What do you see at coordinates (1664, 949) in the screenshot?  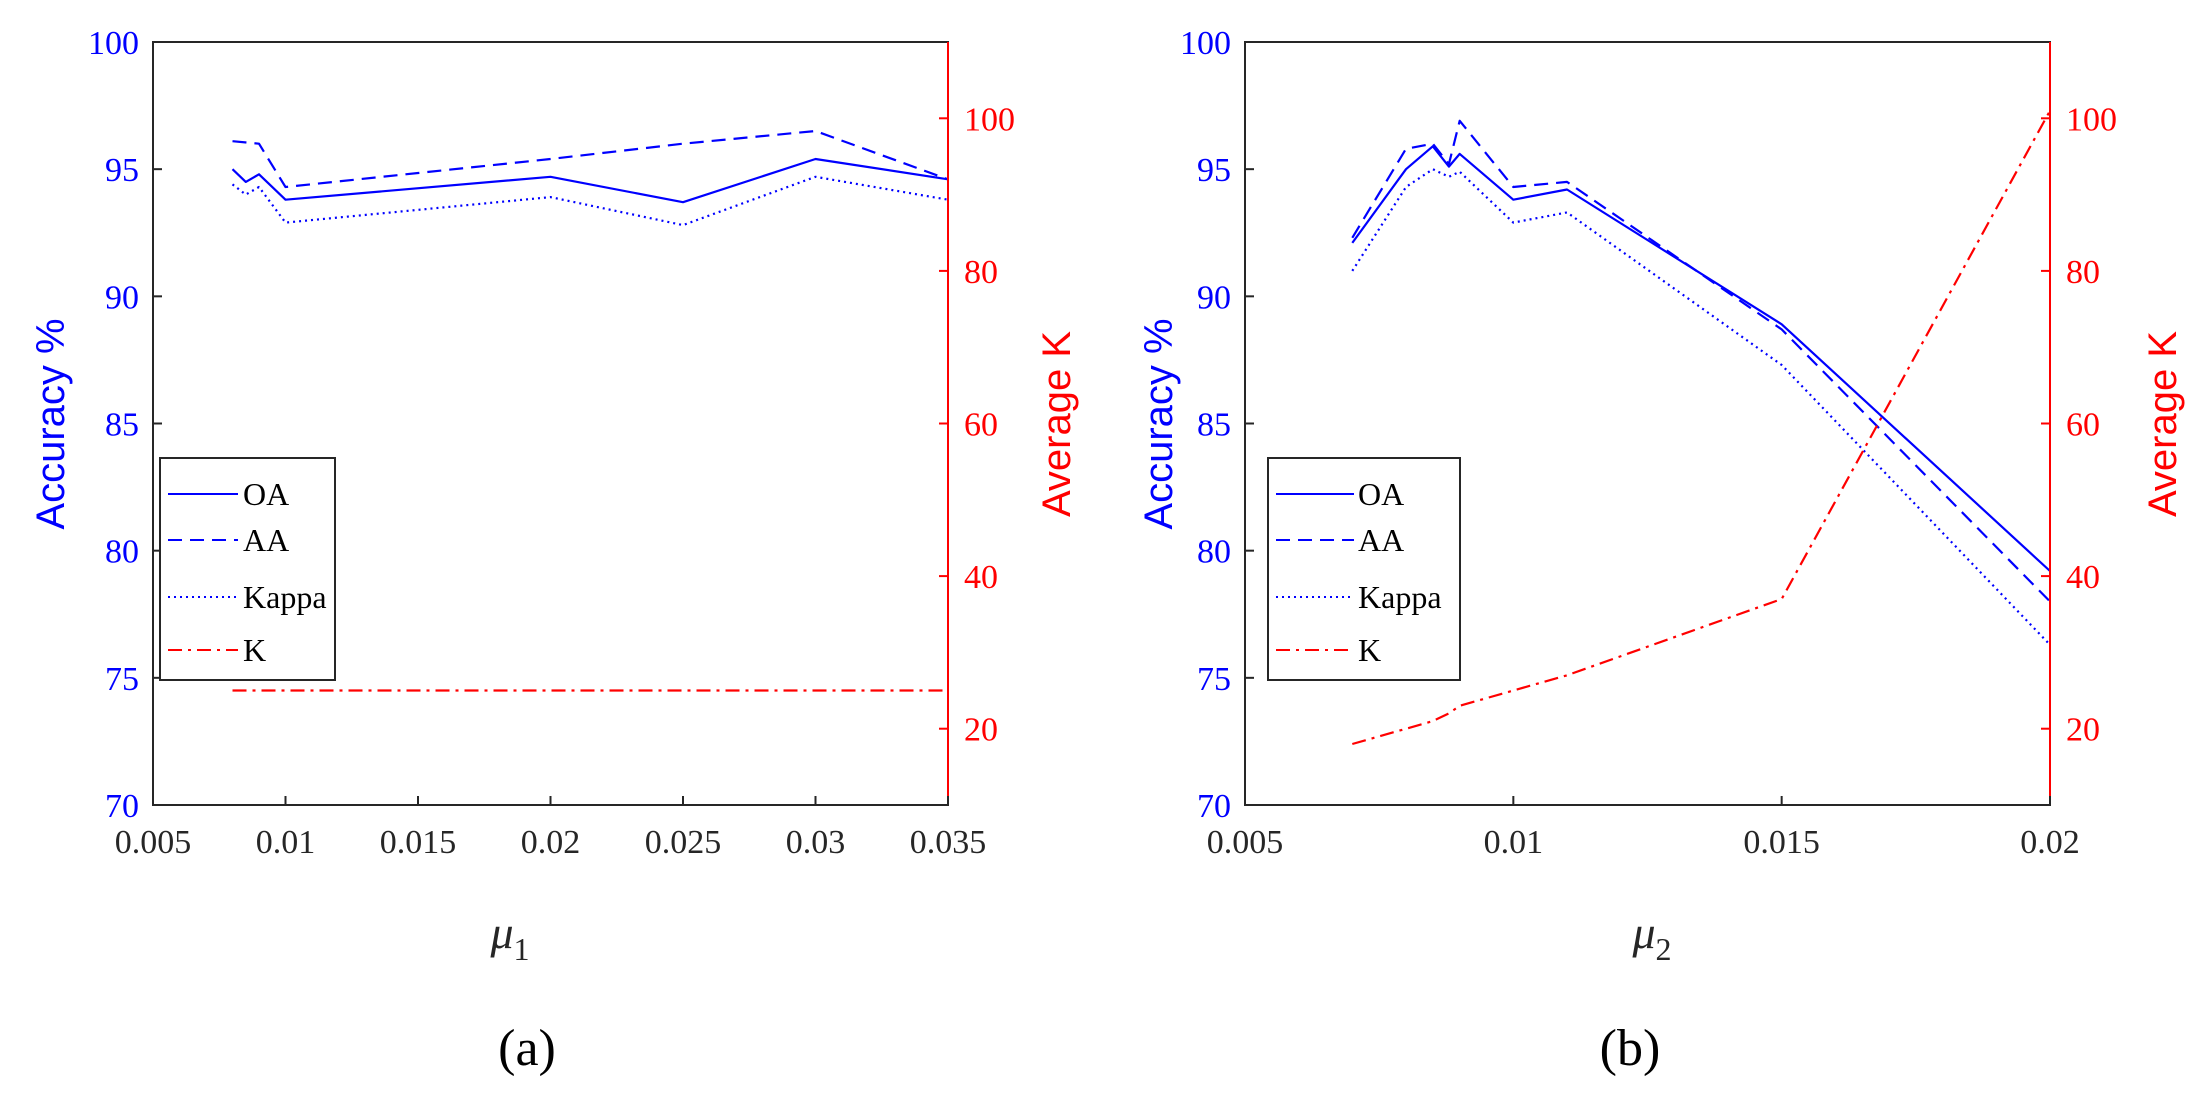 I see `x-axis-label-subscript: 2` at bounding box center [1664, 949].